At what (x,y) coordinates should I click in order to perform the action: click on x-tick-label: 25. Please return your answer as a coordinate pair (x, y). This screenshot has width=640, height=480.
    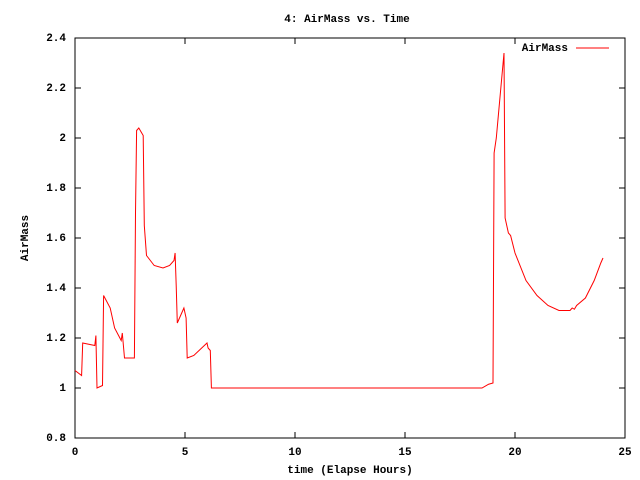
    Looking at the image, I should click on (625, 453).